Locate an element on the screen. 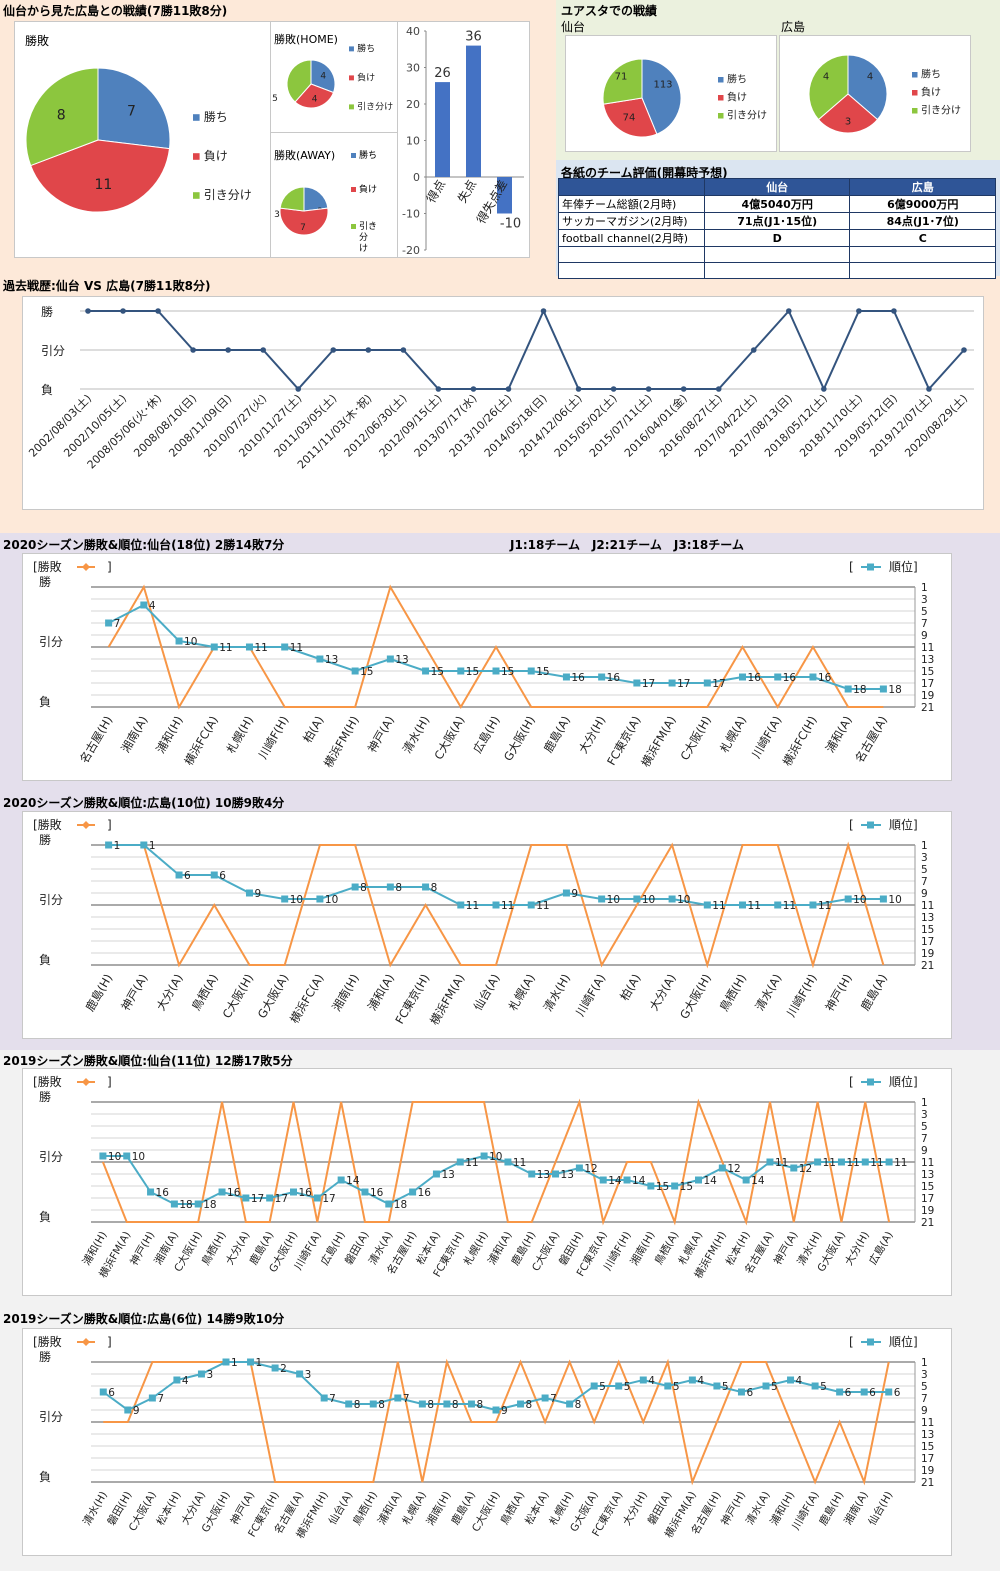  rank-tick-label: 21 is located at coordinates (927, 708).